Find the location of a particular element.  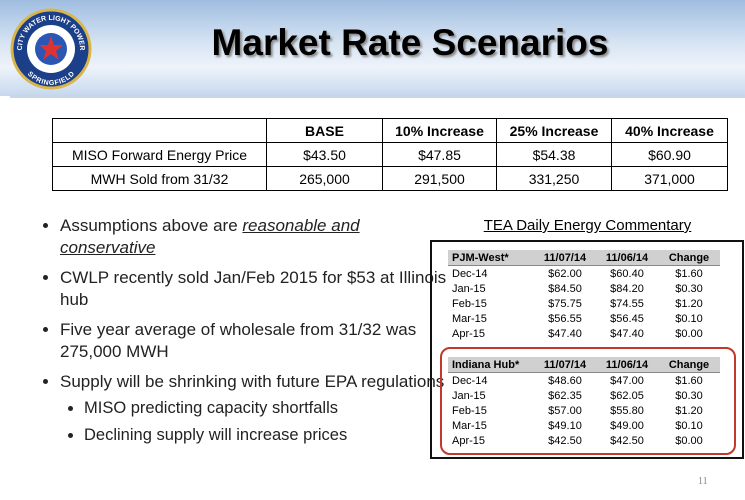

header-cell: BASE is located at coordinates (324, 130).